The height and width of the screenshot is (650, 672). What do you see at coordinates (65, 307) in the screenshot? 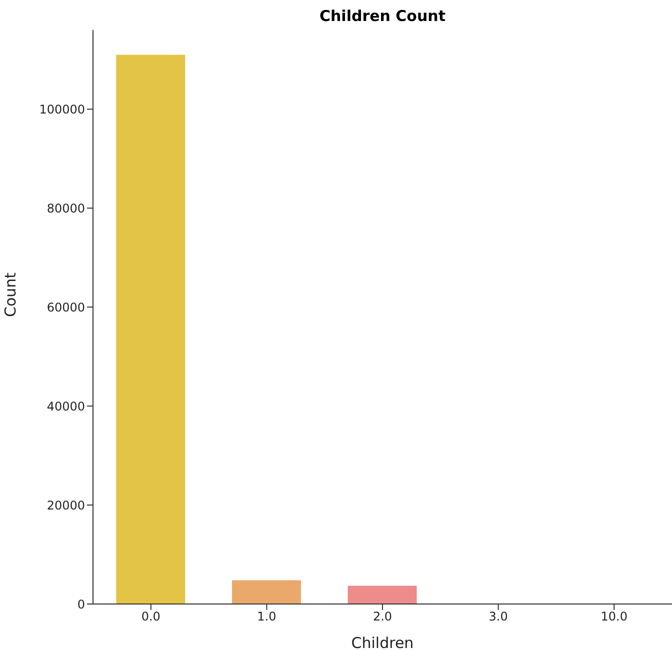
I see `y-tick-label: 60000` at bounding box center [65, 307].